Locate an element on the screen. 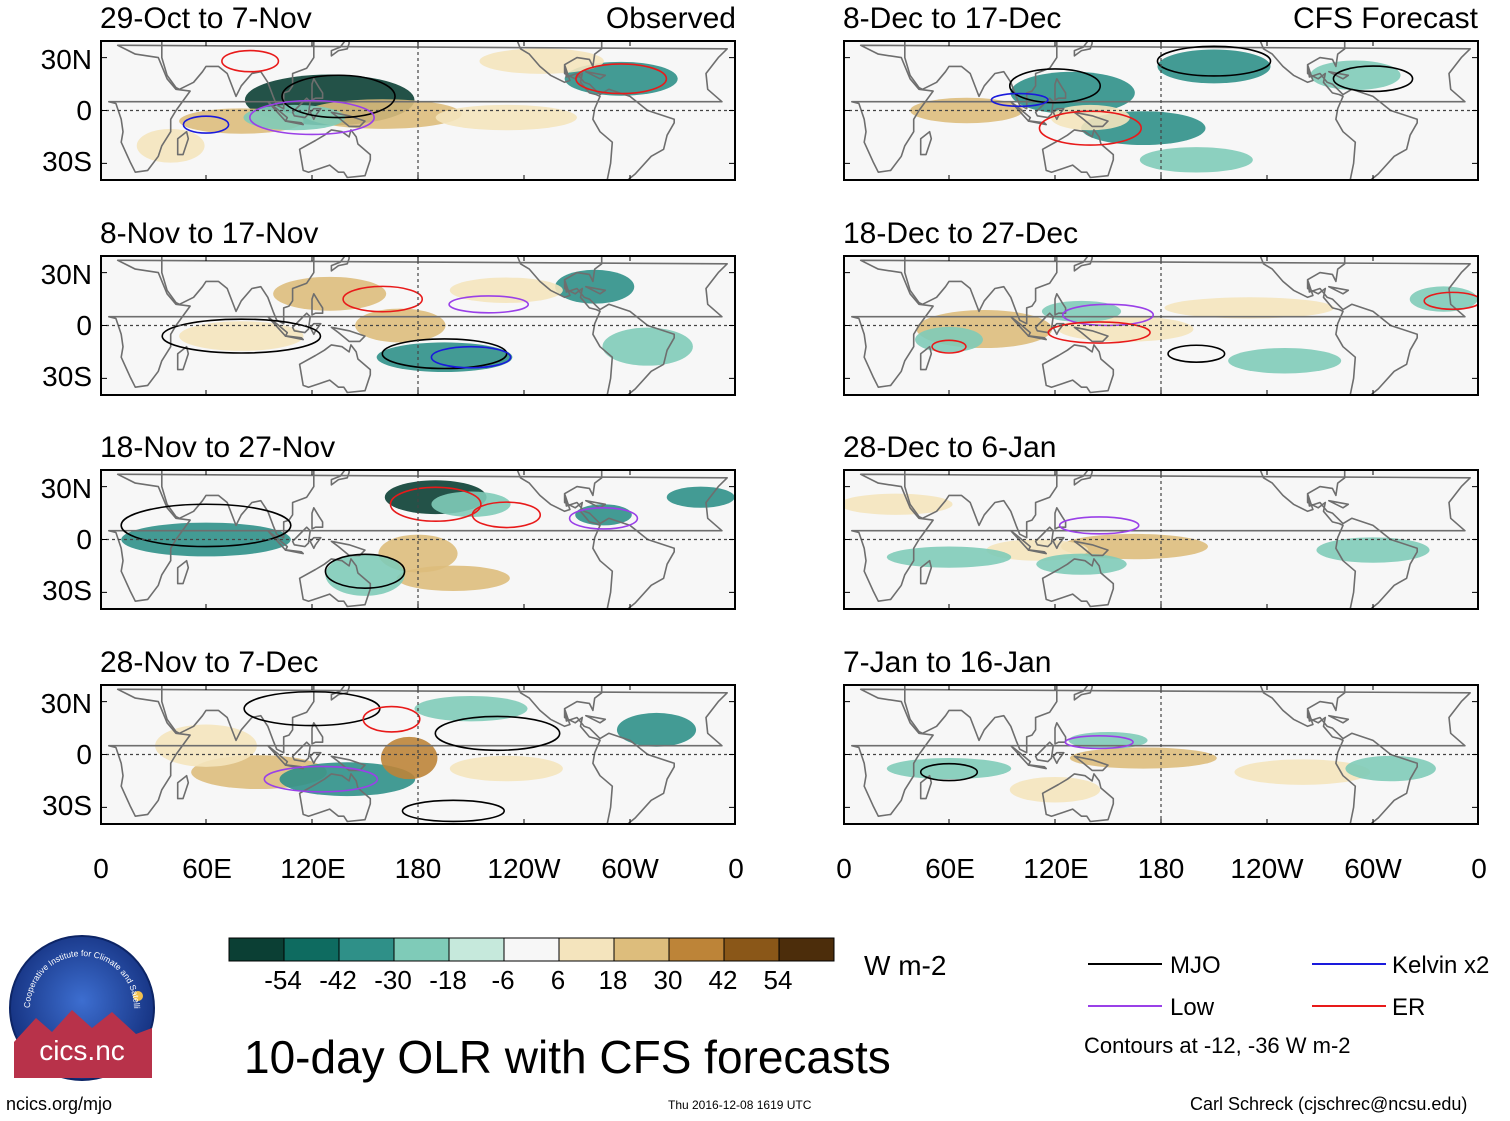 This screenshot has width=1510, height=1121. logo-wordmark: cics.nc is located at coordinates (82, 1050).